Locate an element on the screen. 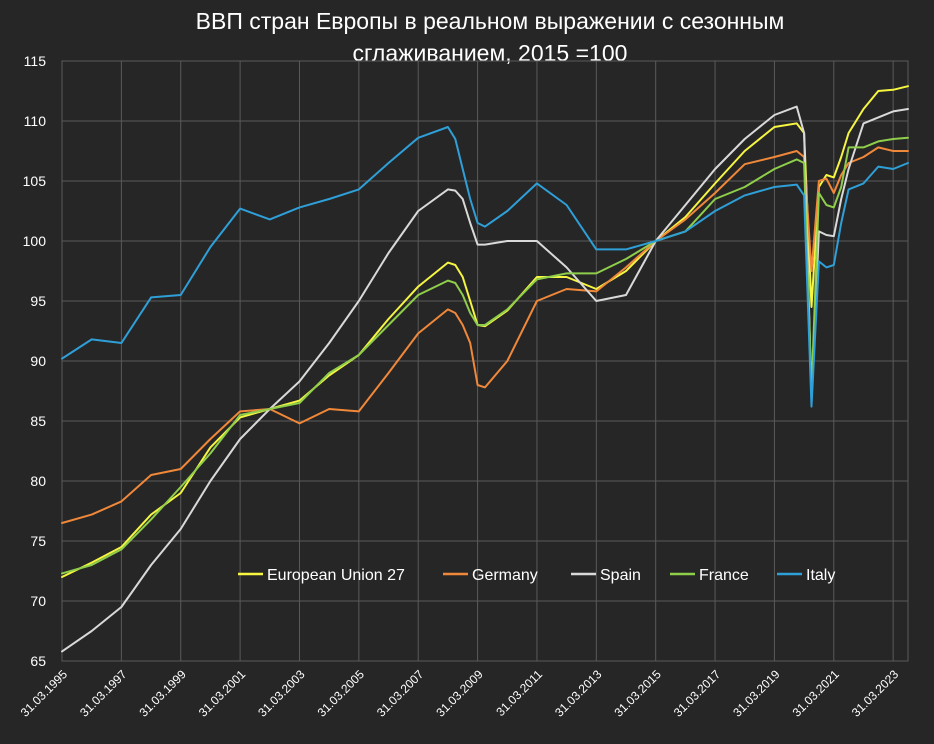 The width and height of the screenshot is (934, 744). y-tick-label: 65 is located at coordinates (38, 661).